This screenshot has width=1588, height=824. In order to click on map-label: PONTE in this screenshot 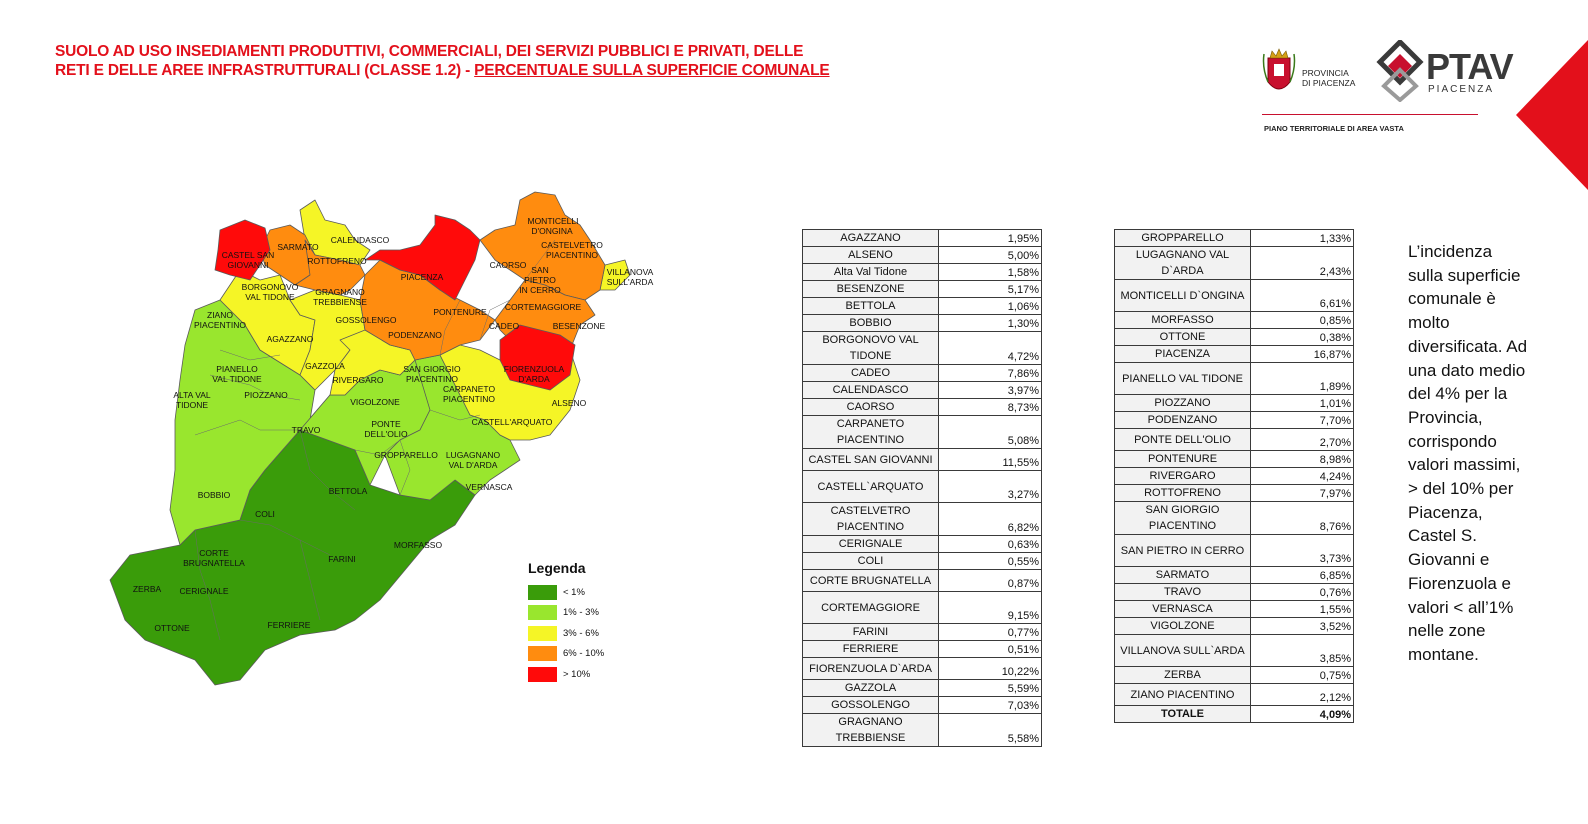, I will do `click(386, 424)`.